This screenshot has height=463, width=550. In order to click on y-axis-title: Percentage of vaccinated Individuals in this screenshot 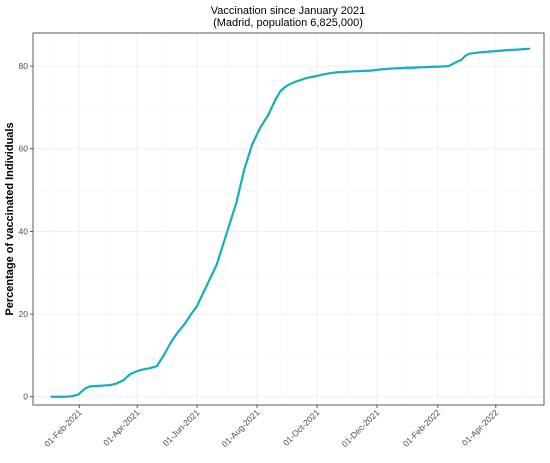, I will do `click(10, 218)`.